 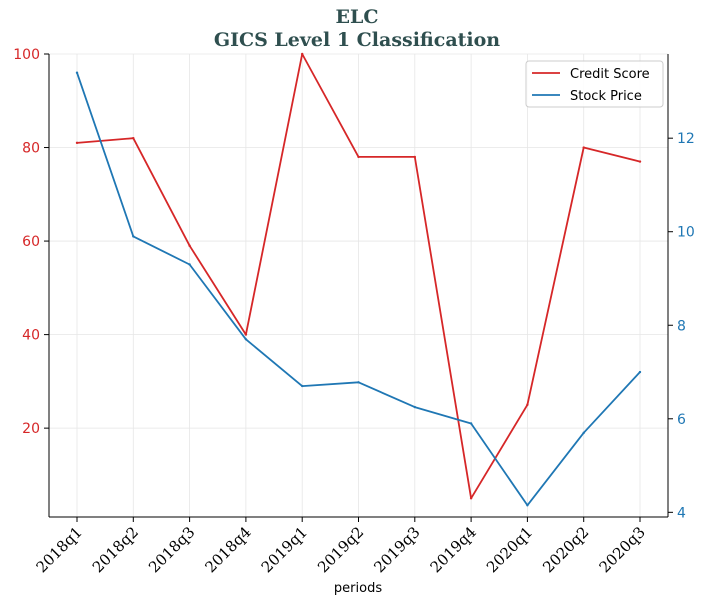 What do you see at coordinates (357, 17) in the screenshot?
I see `chart-title-line-1: ELC` at bounding box center [357, 17].